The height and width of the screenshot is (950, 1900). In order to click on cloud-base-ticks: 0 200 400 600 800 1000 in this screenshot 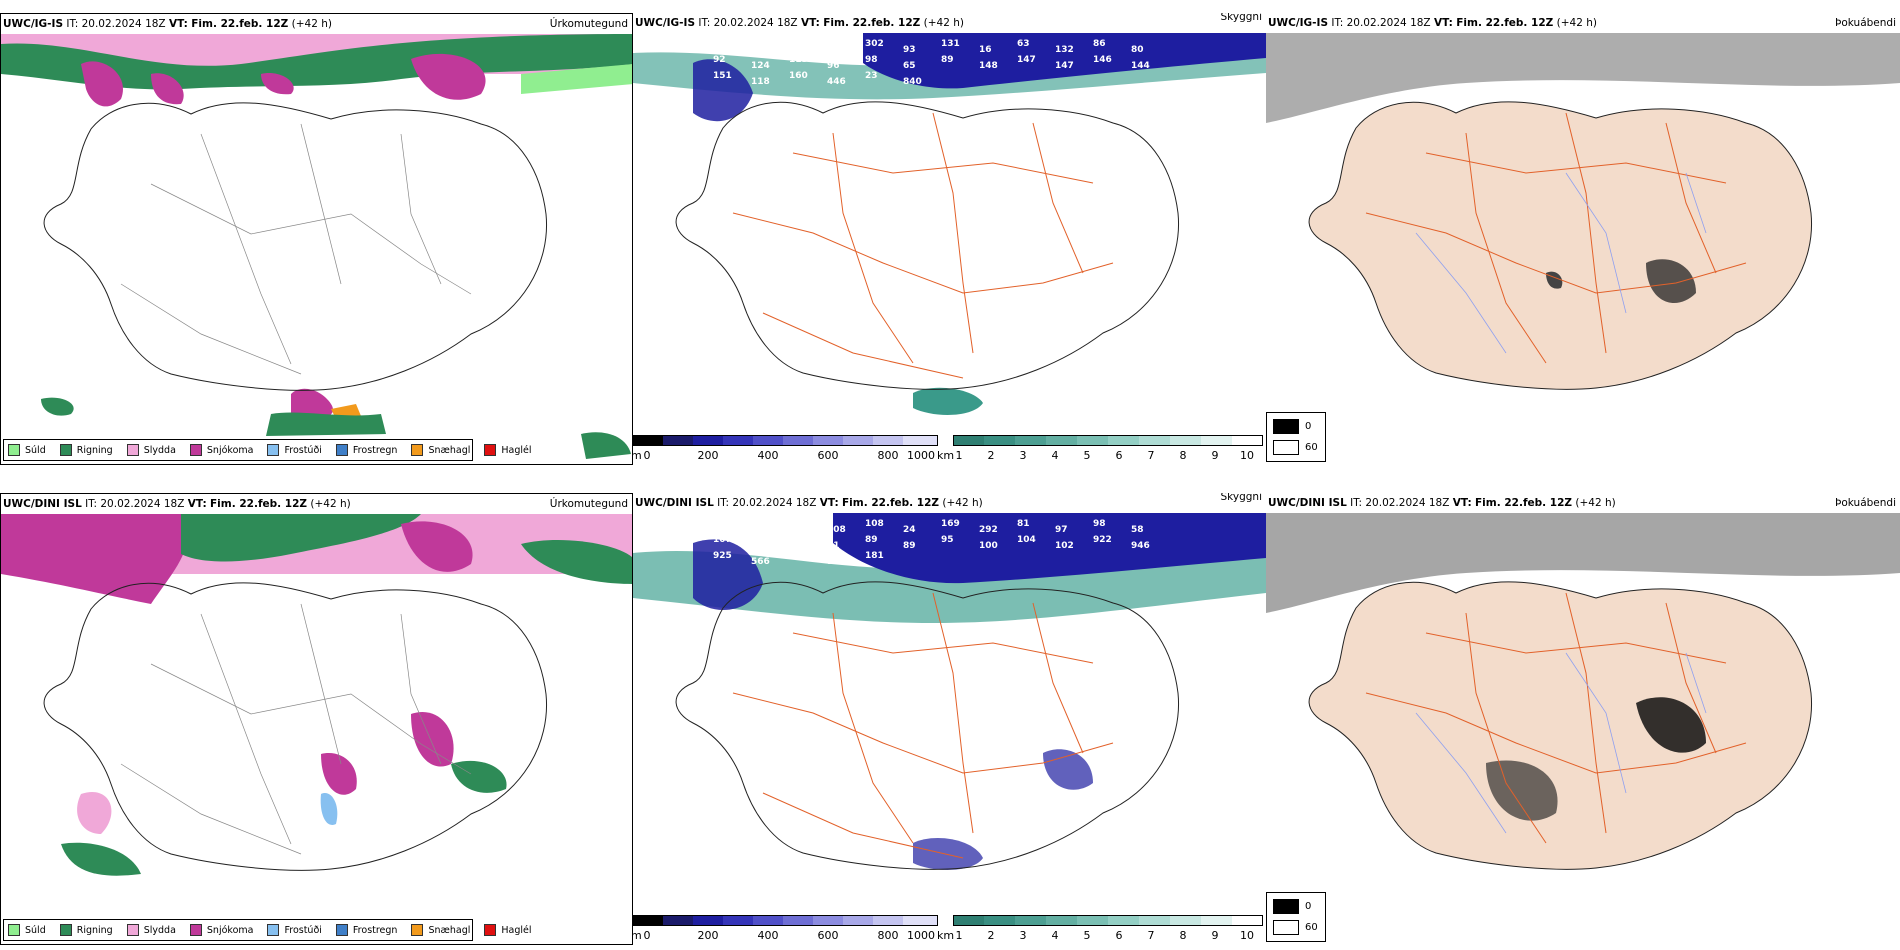, I will do `click(789, 935)`.